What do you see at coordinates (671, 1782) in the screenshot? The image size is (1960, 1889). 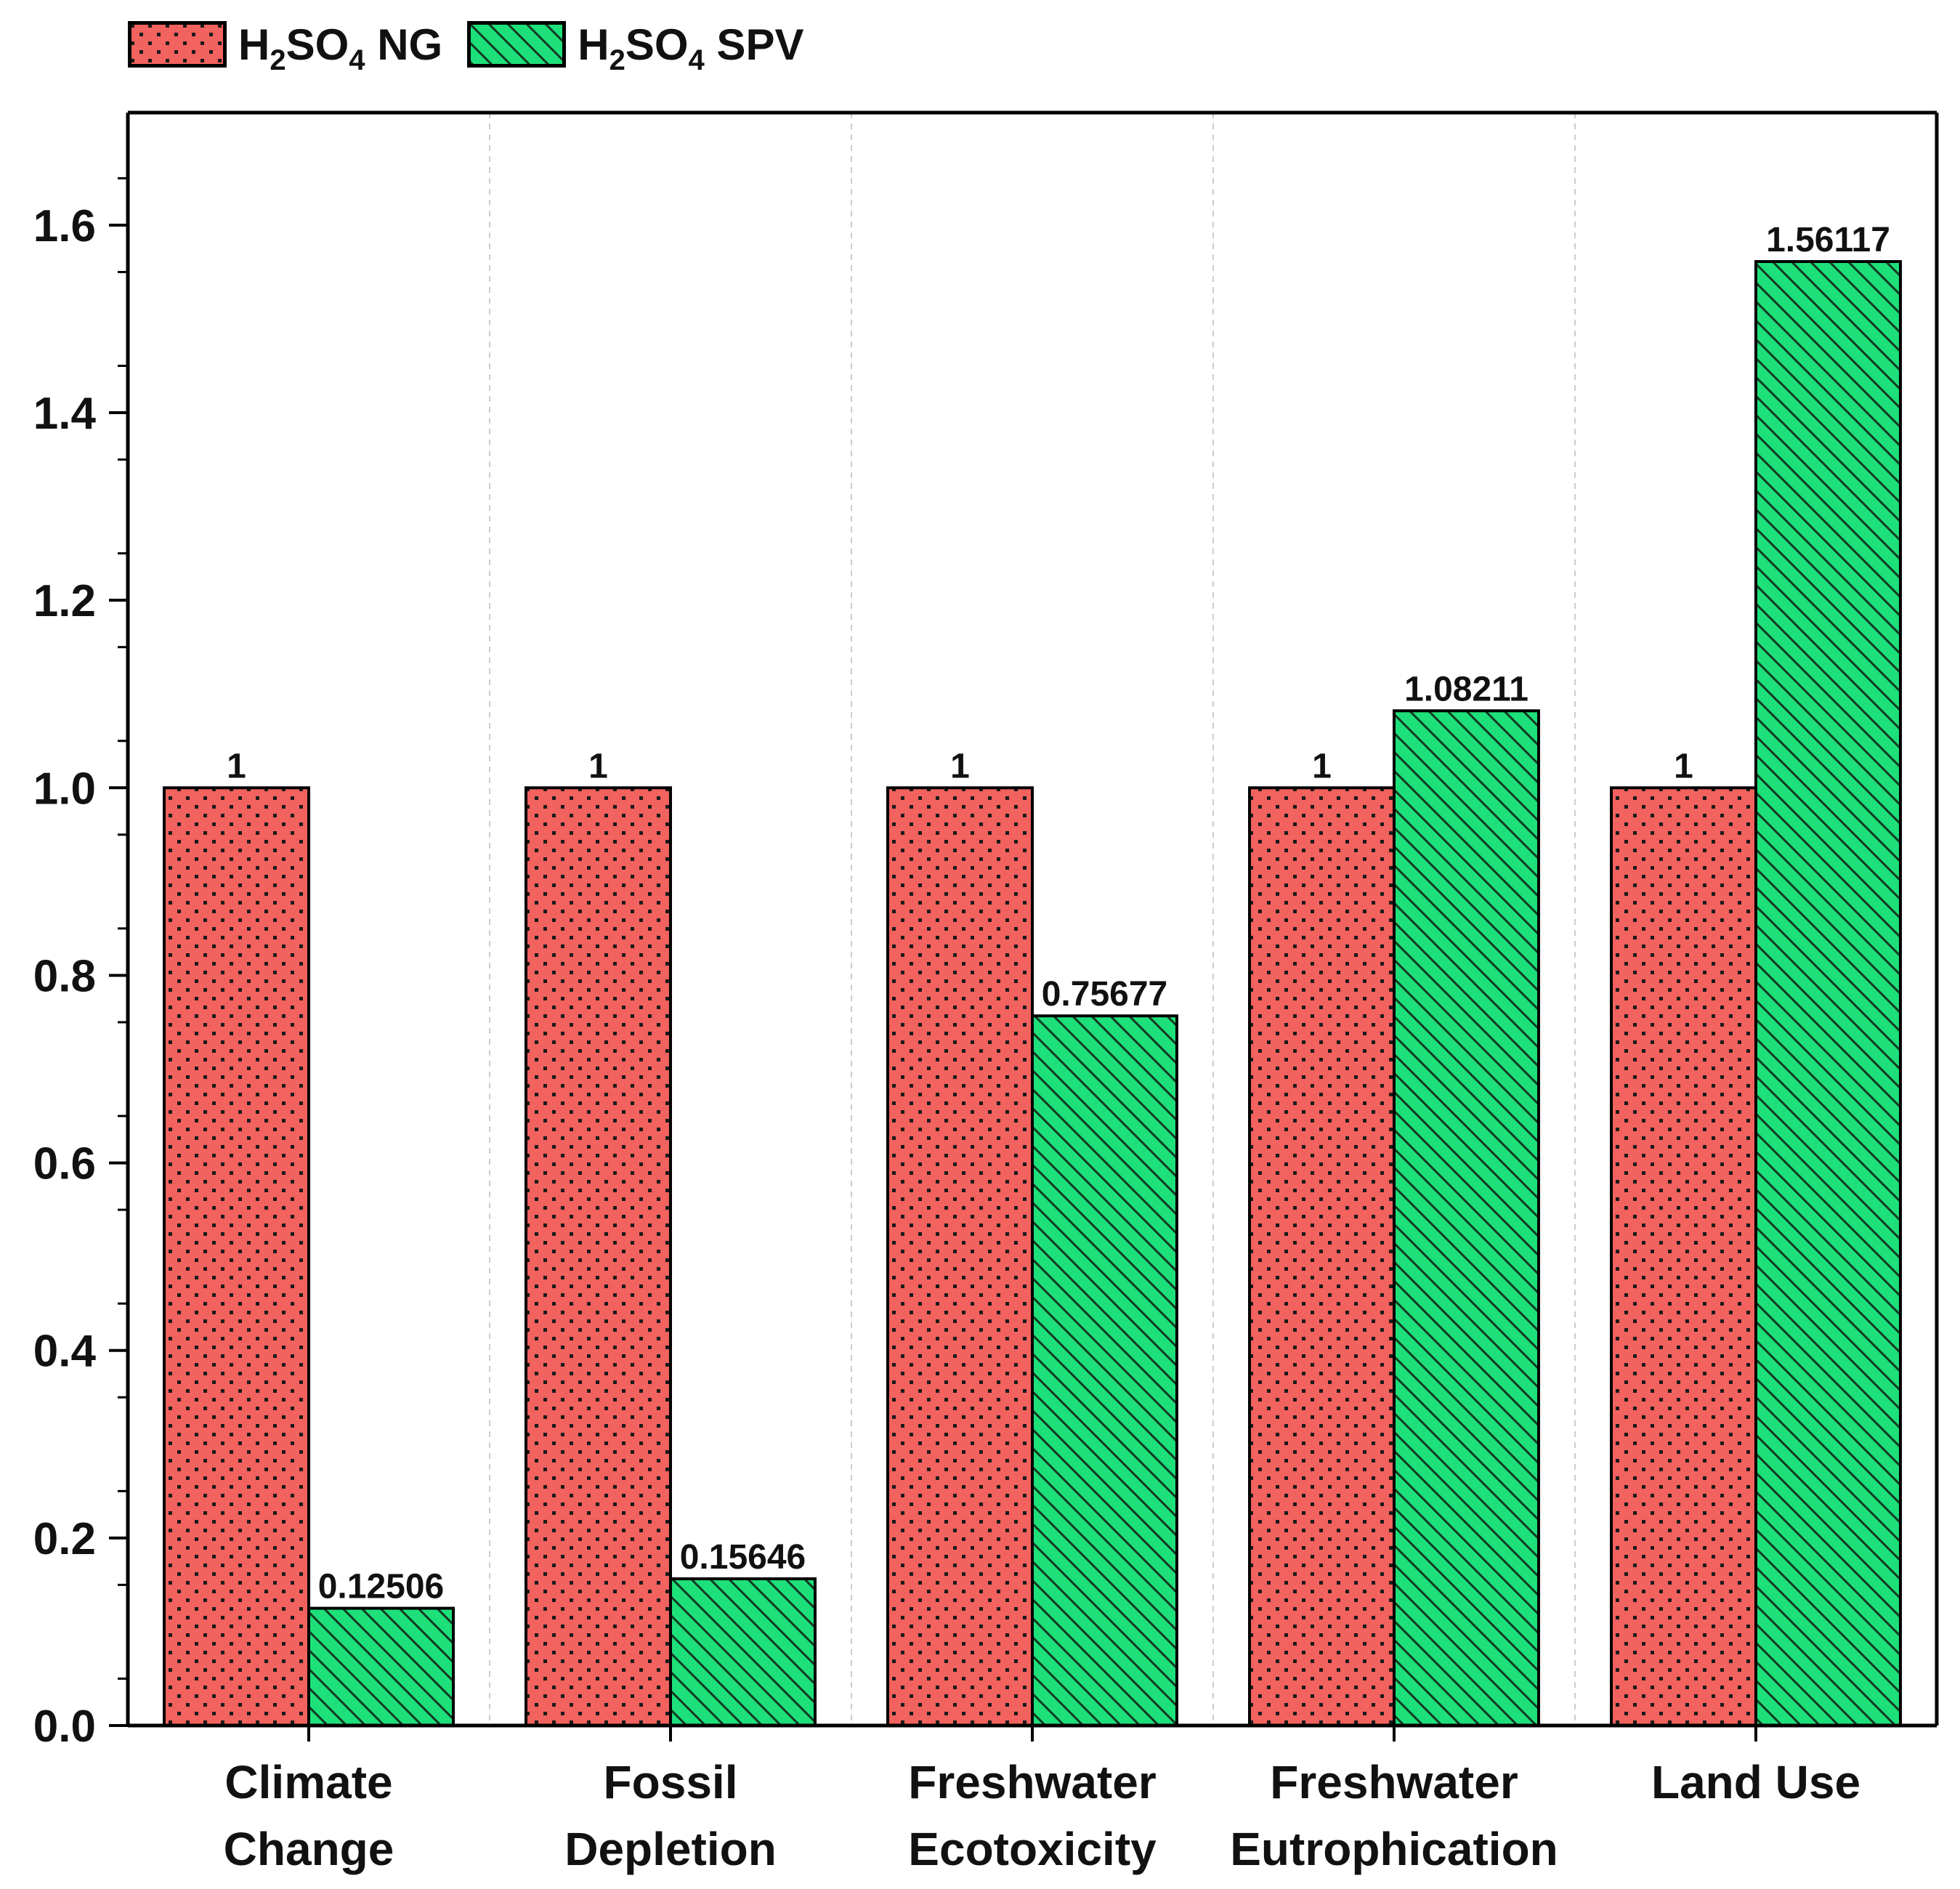 I see `x-tick-label: Fossil` at bounding box center [671, 1782].